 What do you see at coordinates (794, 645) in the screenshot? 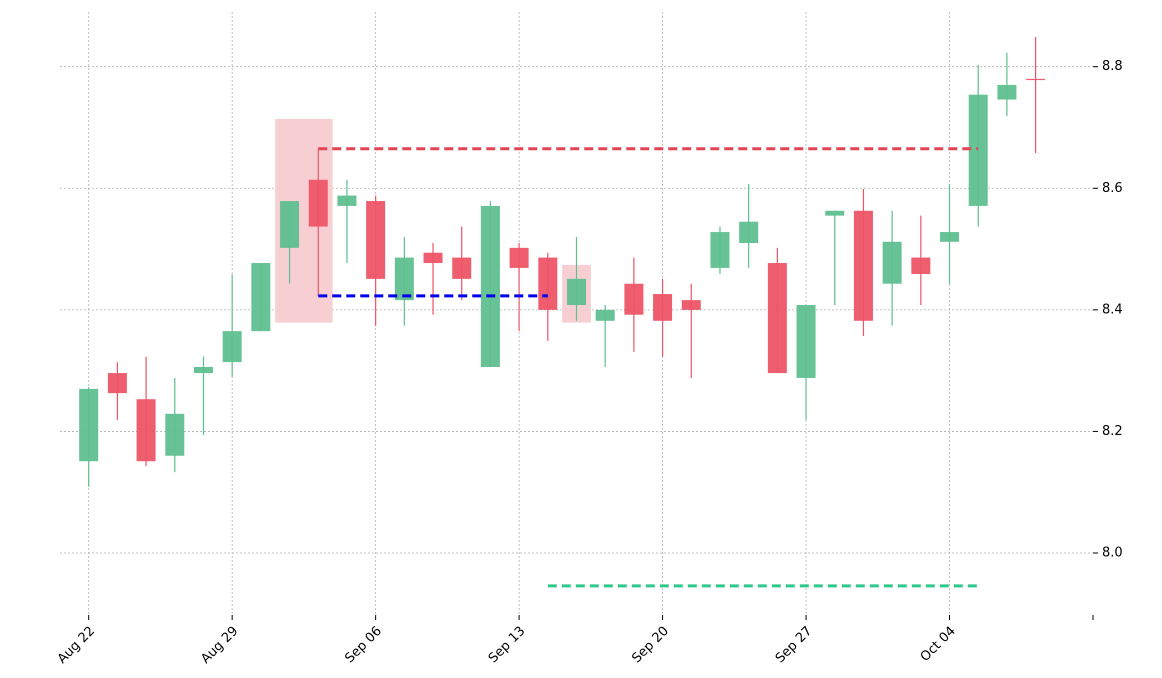
I see `x-tick-label: Sep 27` at bounding box center [794, 645].